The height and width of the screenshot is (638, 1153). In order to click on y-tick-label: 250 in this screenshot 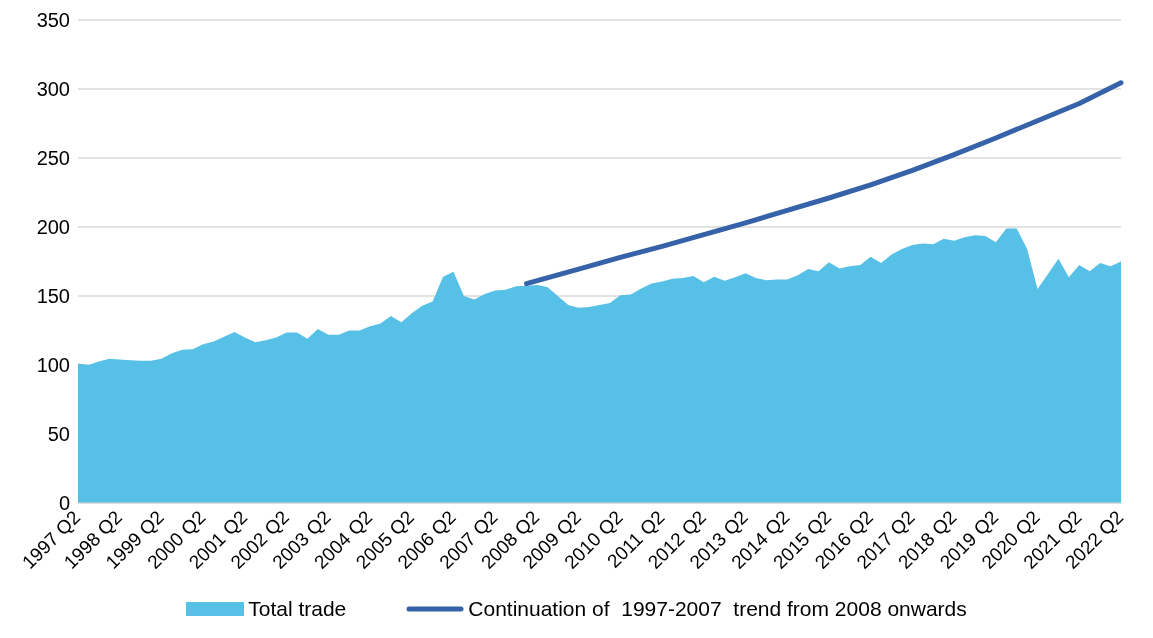, I will do `click(53, 158)`.